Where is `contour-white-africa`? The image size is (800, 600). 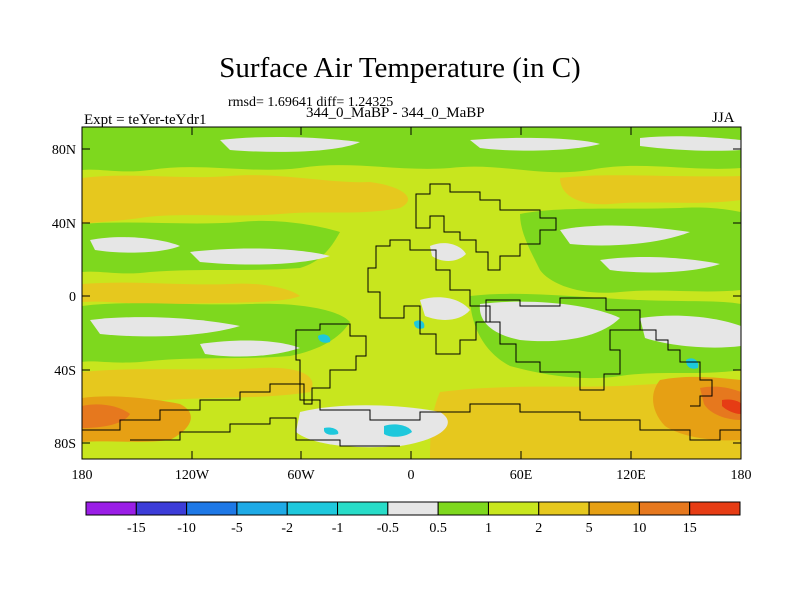
contour-white-africa is located at coordinates (445, 308).